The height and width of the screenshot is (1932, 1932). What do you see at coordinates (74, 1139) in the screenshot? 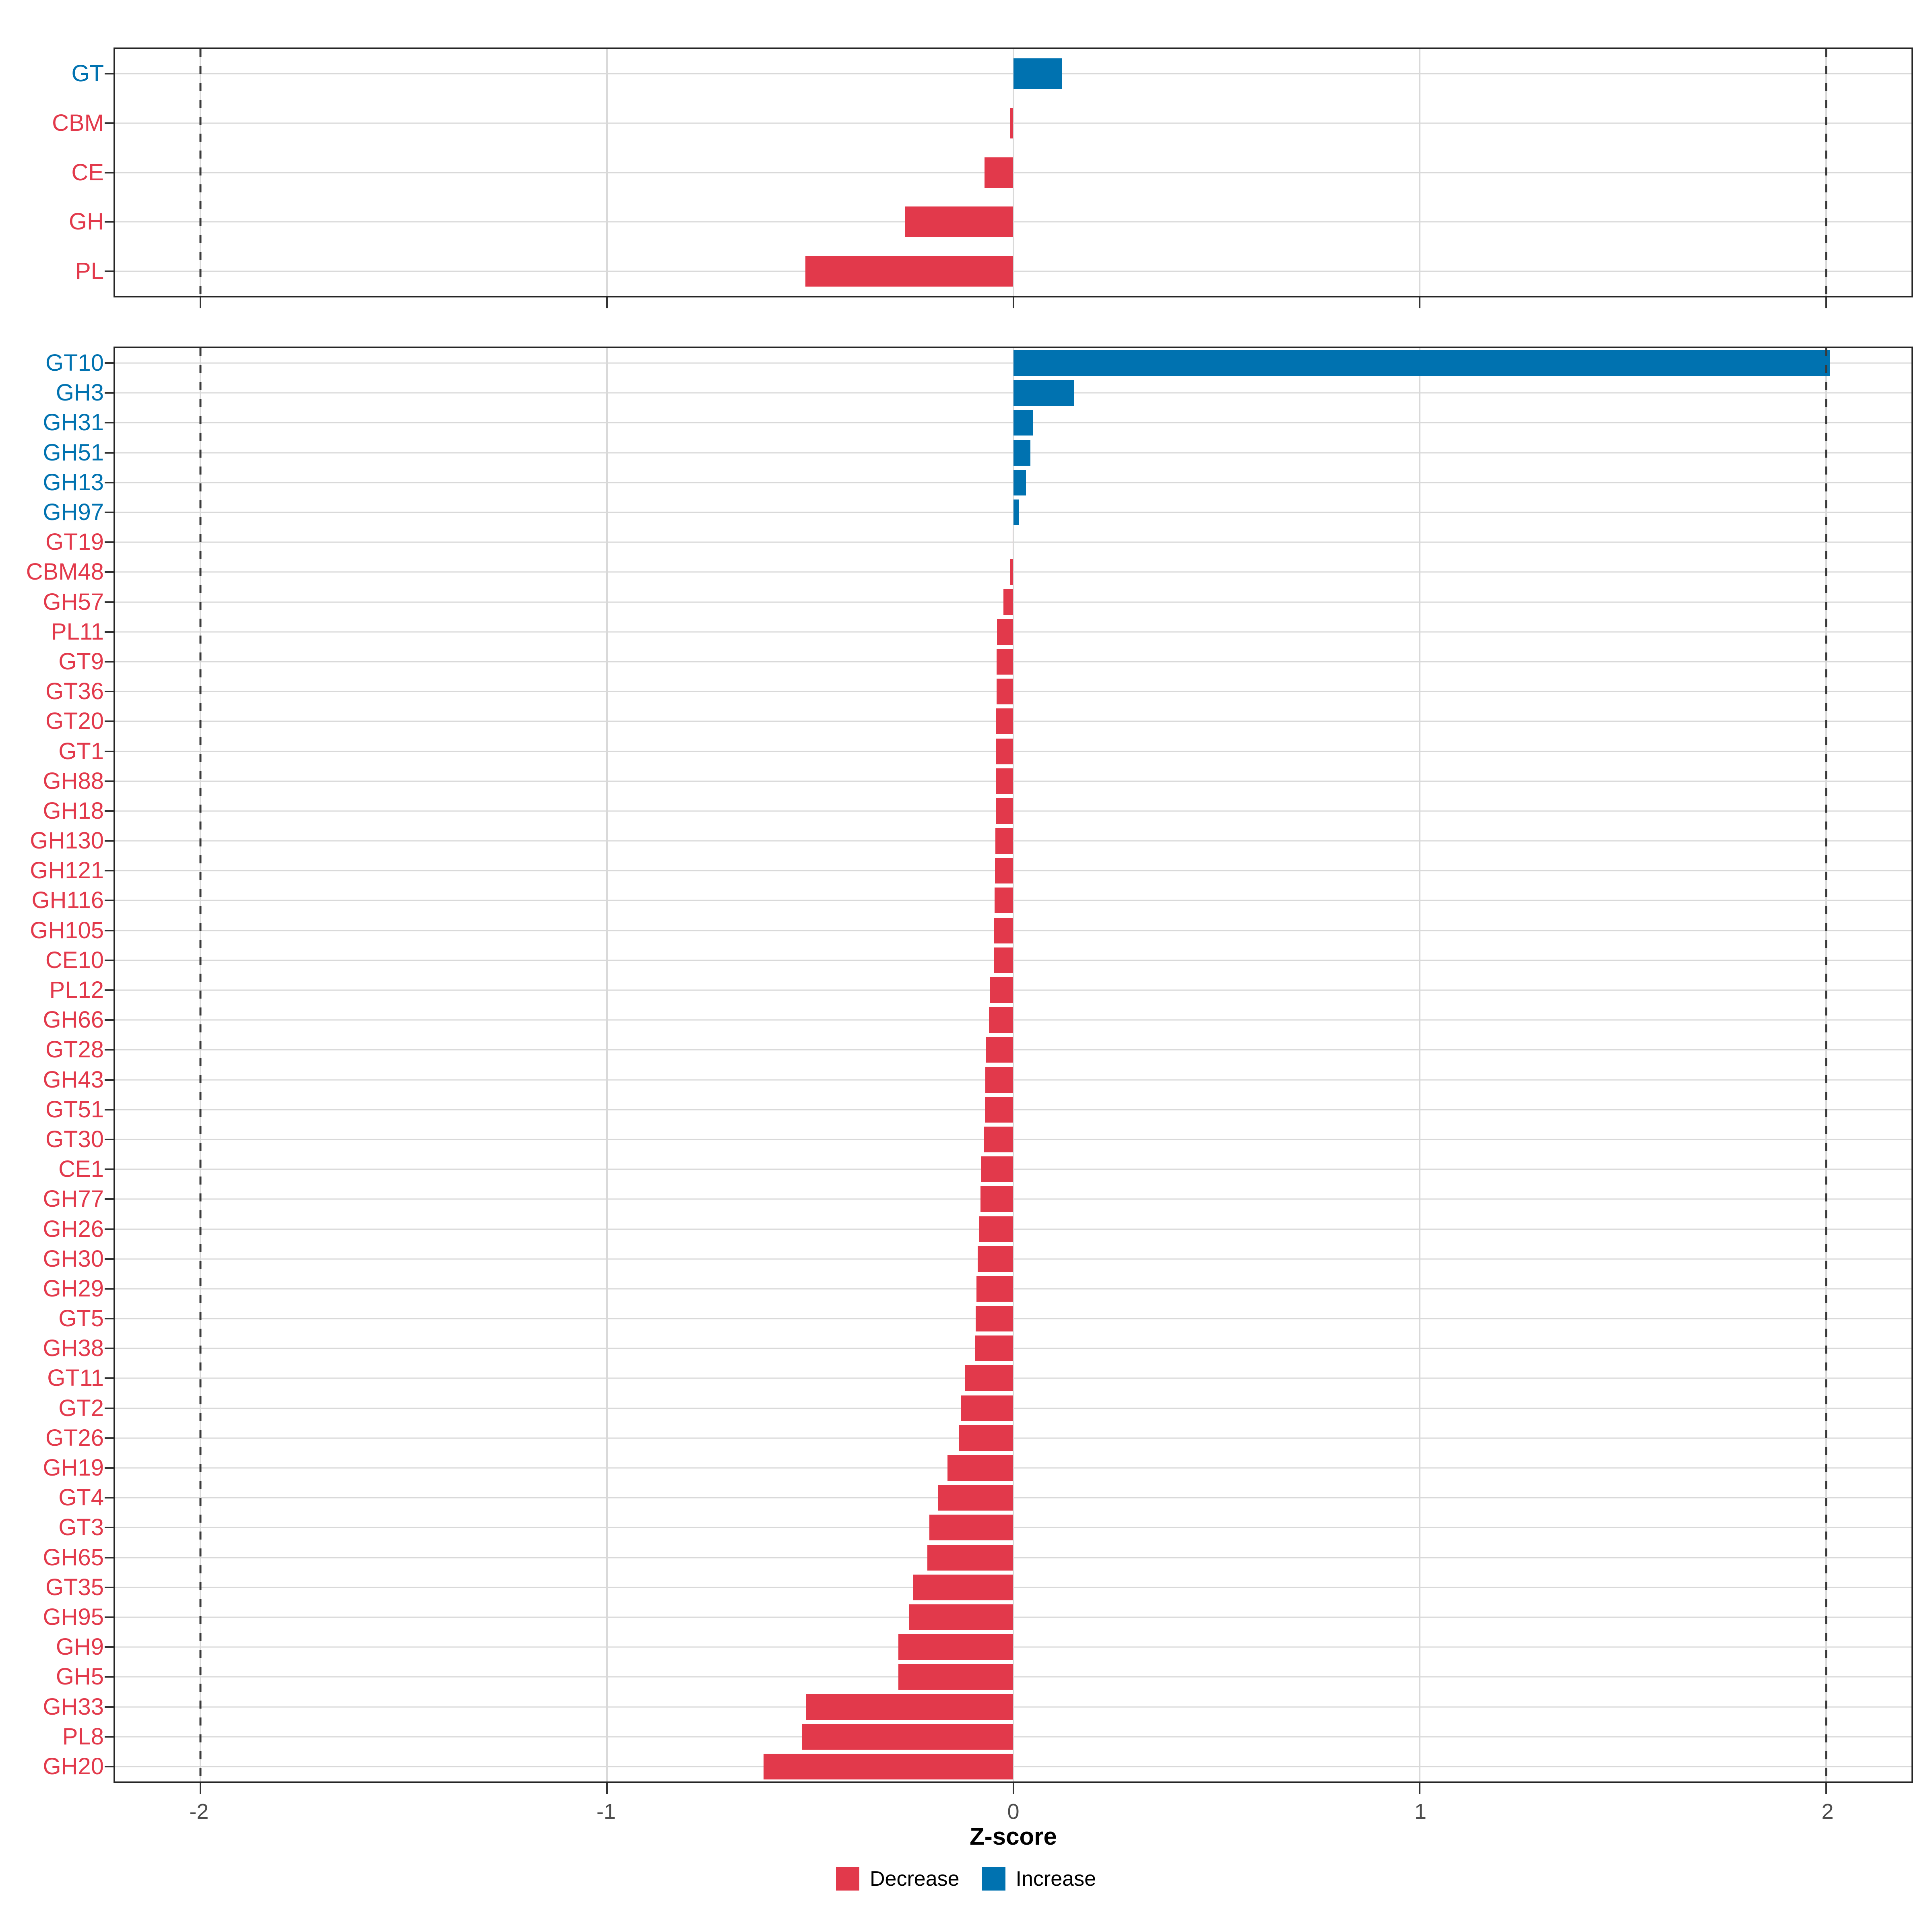
I see `y-axis-label-gt30: GT30` at bounding box center [74, 1139].